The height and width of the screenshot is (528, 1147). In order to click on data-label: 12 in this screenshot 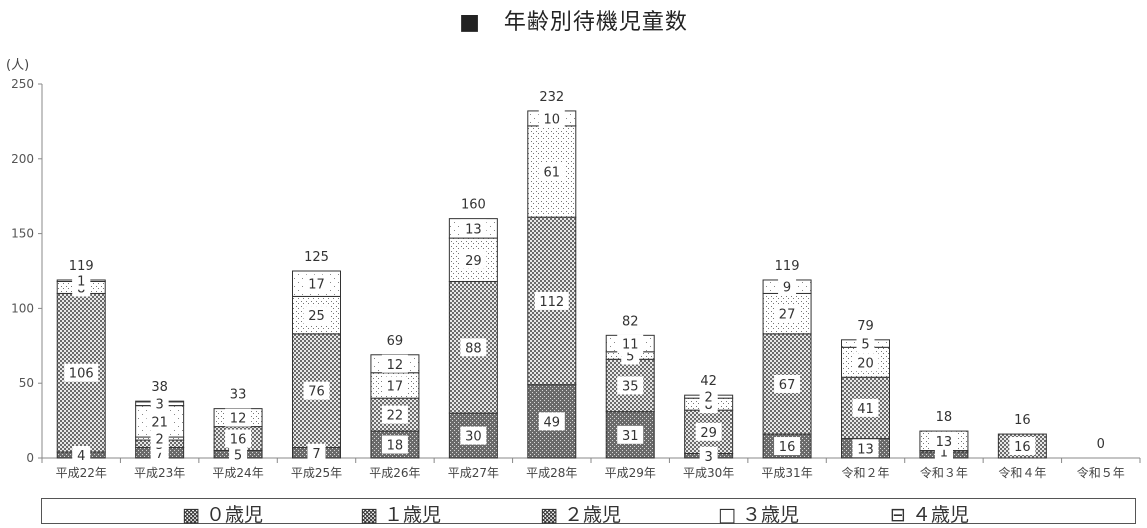, I will do `click(238, 417)`.